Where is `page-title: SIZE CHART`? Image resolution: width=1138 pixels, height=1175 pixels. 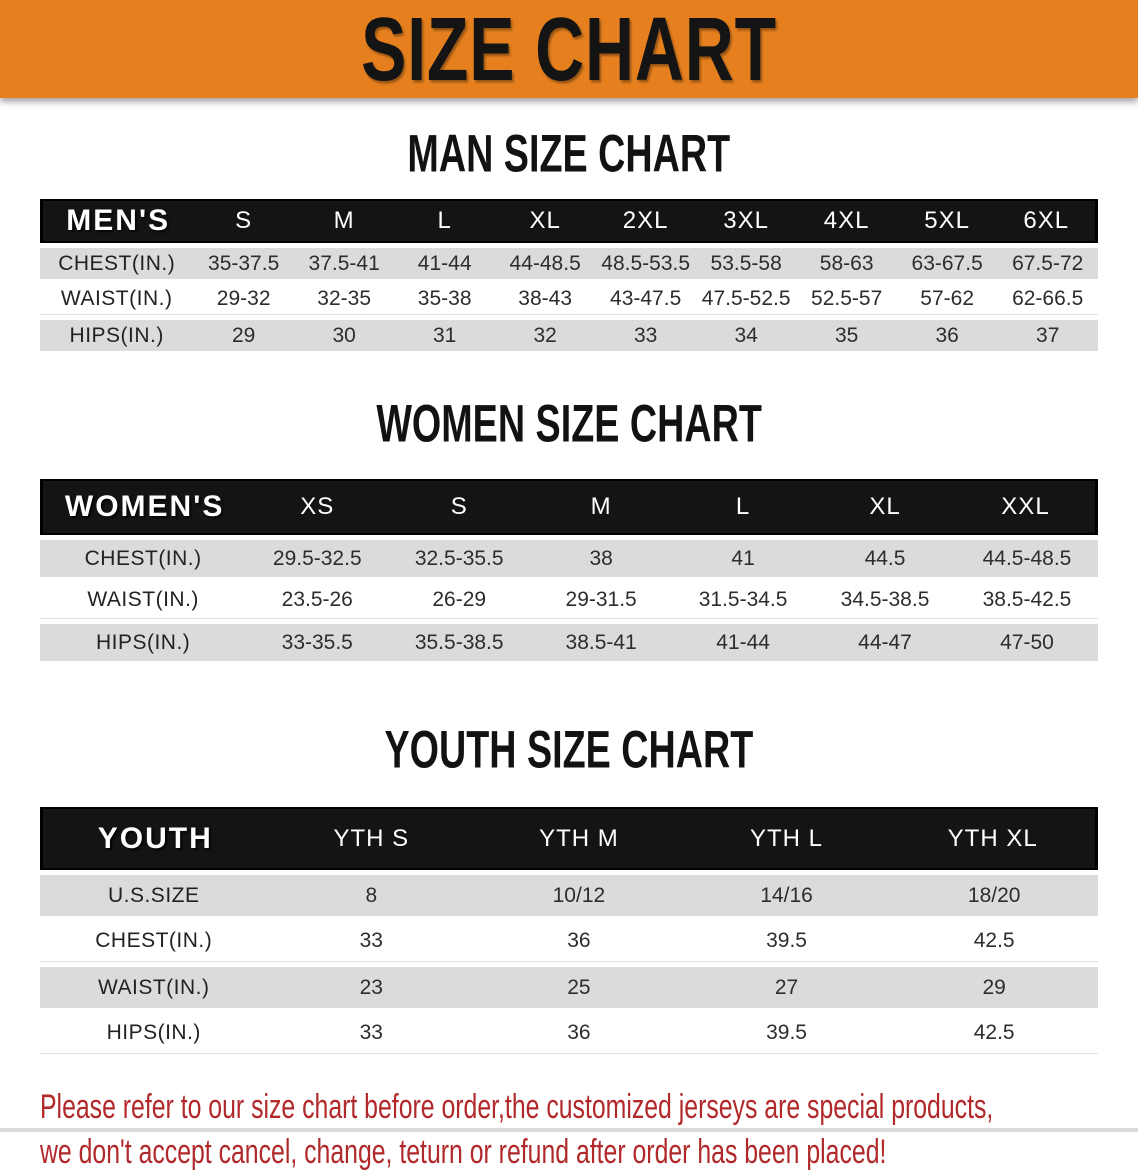
page-title: SIZE CHART is located at coordinates (569, 50).